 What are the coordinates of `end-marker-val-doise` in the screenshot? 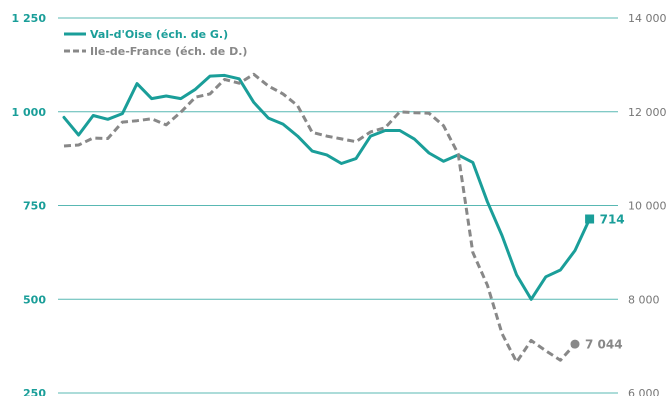 It's located at (590, 219).